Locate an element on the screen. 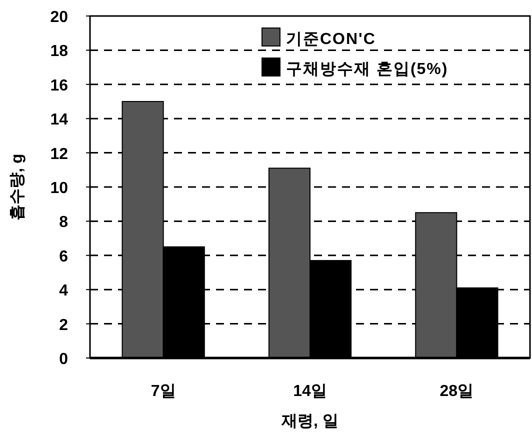 Image resolution: width=532 pixels, height=432 pixels. legend-label: 기준CON'C is located at coordinates (331, 39).